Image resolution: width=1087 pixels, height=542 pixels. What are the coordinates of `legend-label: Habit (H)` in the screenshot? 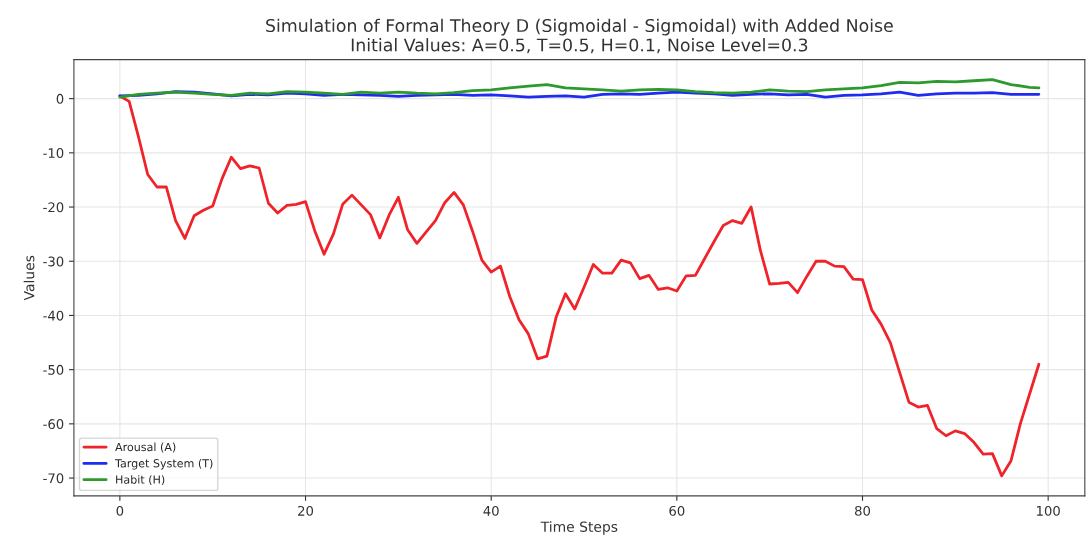 It's located at (140, 480).